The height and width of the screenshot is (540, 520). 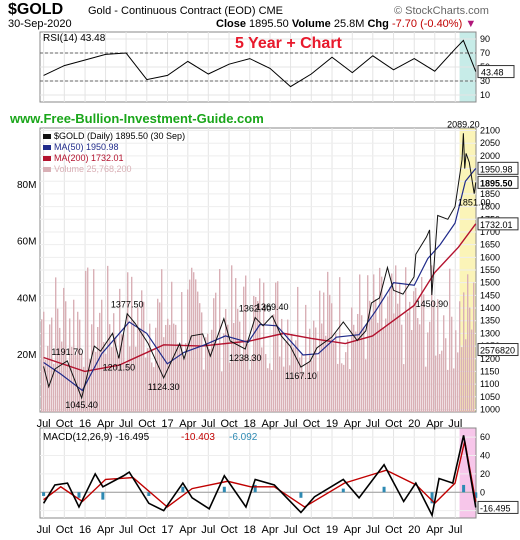 What do you see at coordinates (441, 11) in the screenshot?
I see `brand-watermark: © StockCharts.com` at bounding box center [441, 11].